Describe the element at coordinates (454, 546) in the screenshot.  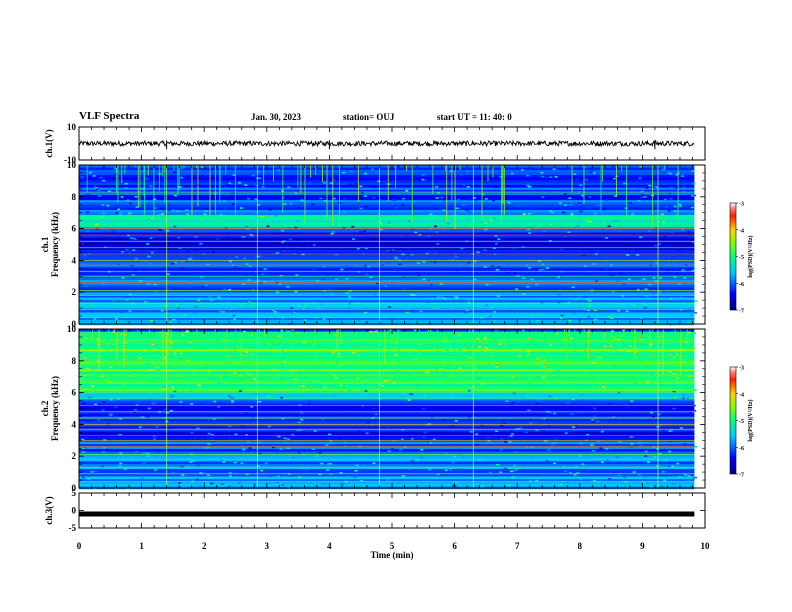
I see `x-tick-label: 6` at that location.